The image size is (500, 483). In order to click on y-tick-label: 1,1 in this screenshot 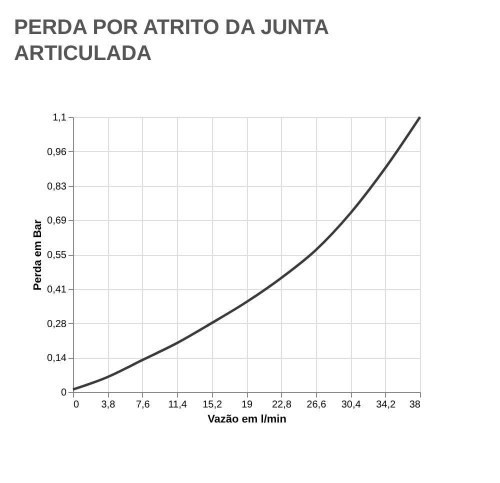, I will do `click(59, 118)`.